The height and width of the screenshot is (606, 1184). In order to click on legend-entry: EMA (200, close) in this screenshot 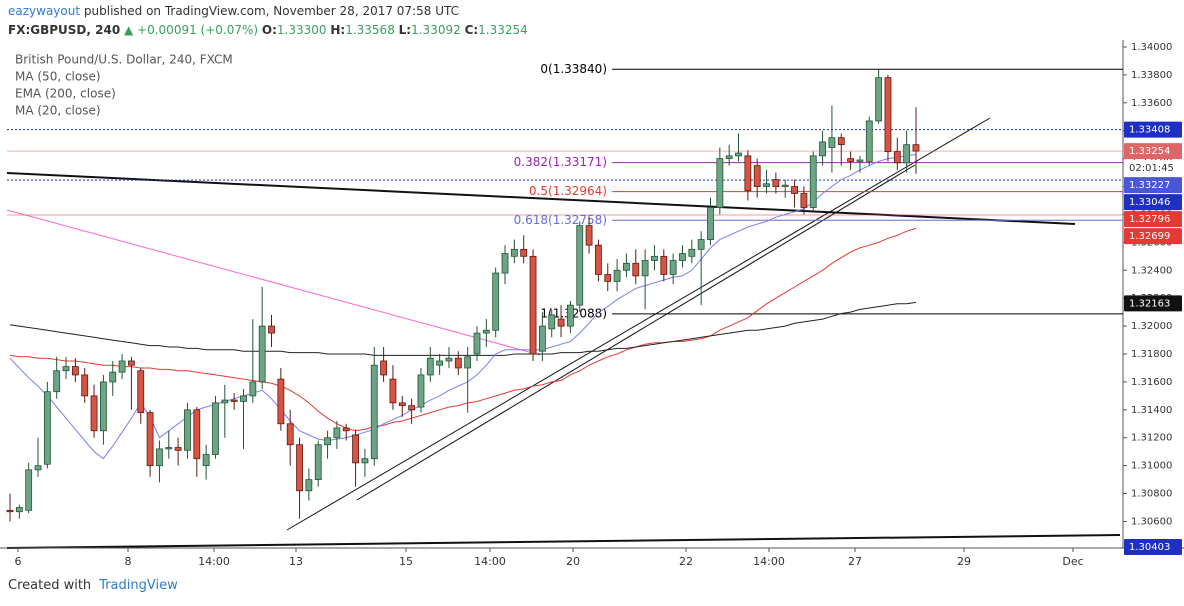, I will do `click(65, 94)`.